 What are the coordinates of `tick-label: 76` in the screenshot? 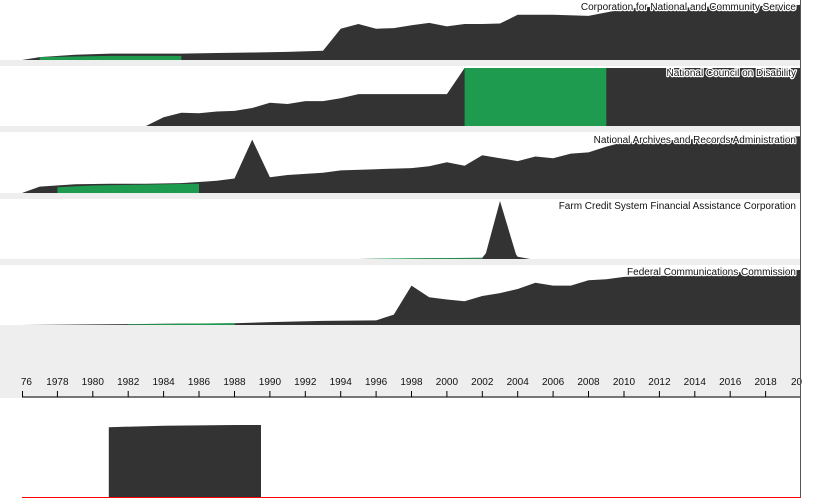 It's located at (27, 382).